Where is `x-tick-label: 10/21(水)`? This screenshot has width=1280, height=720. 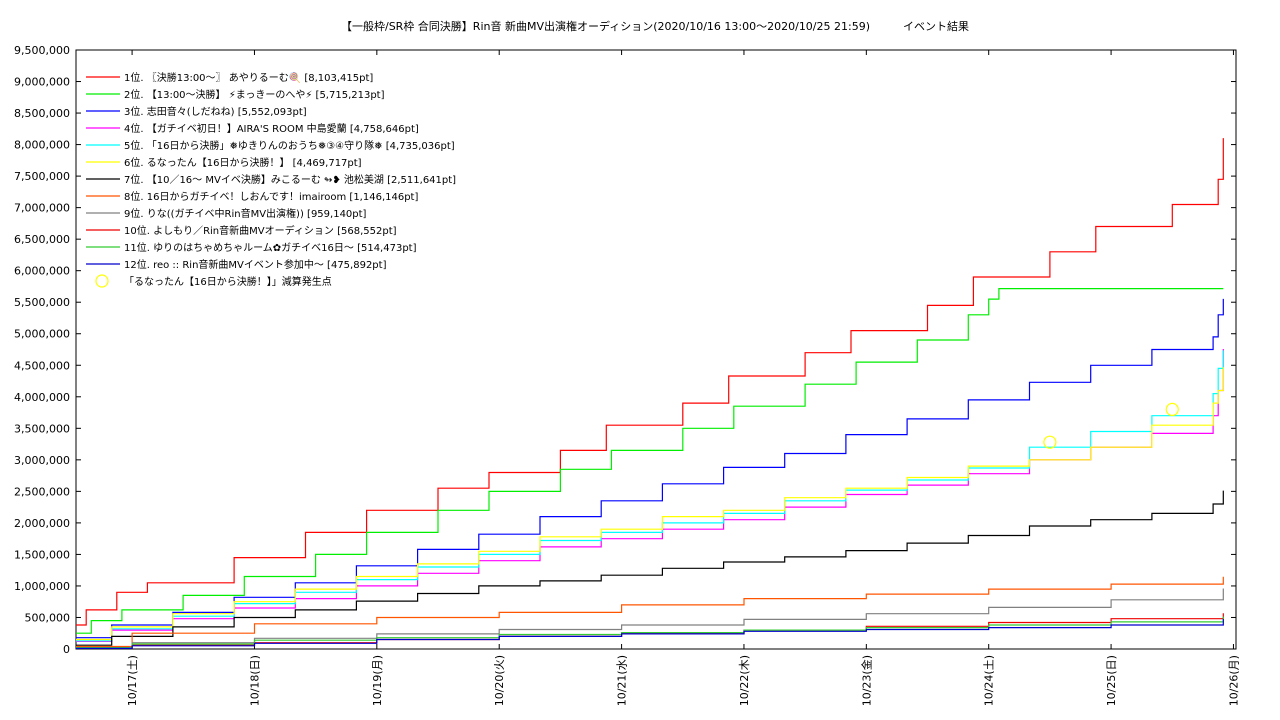 x-tick-label: 10/21(水) is located at coordinates (622, 680).